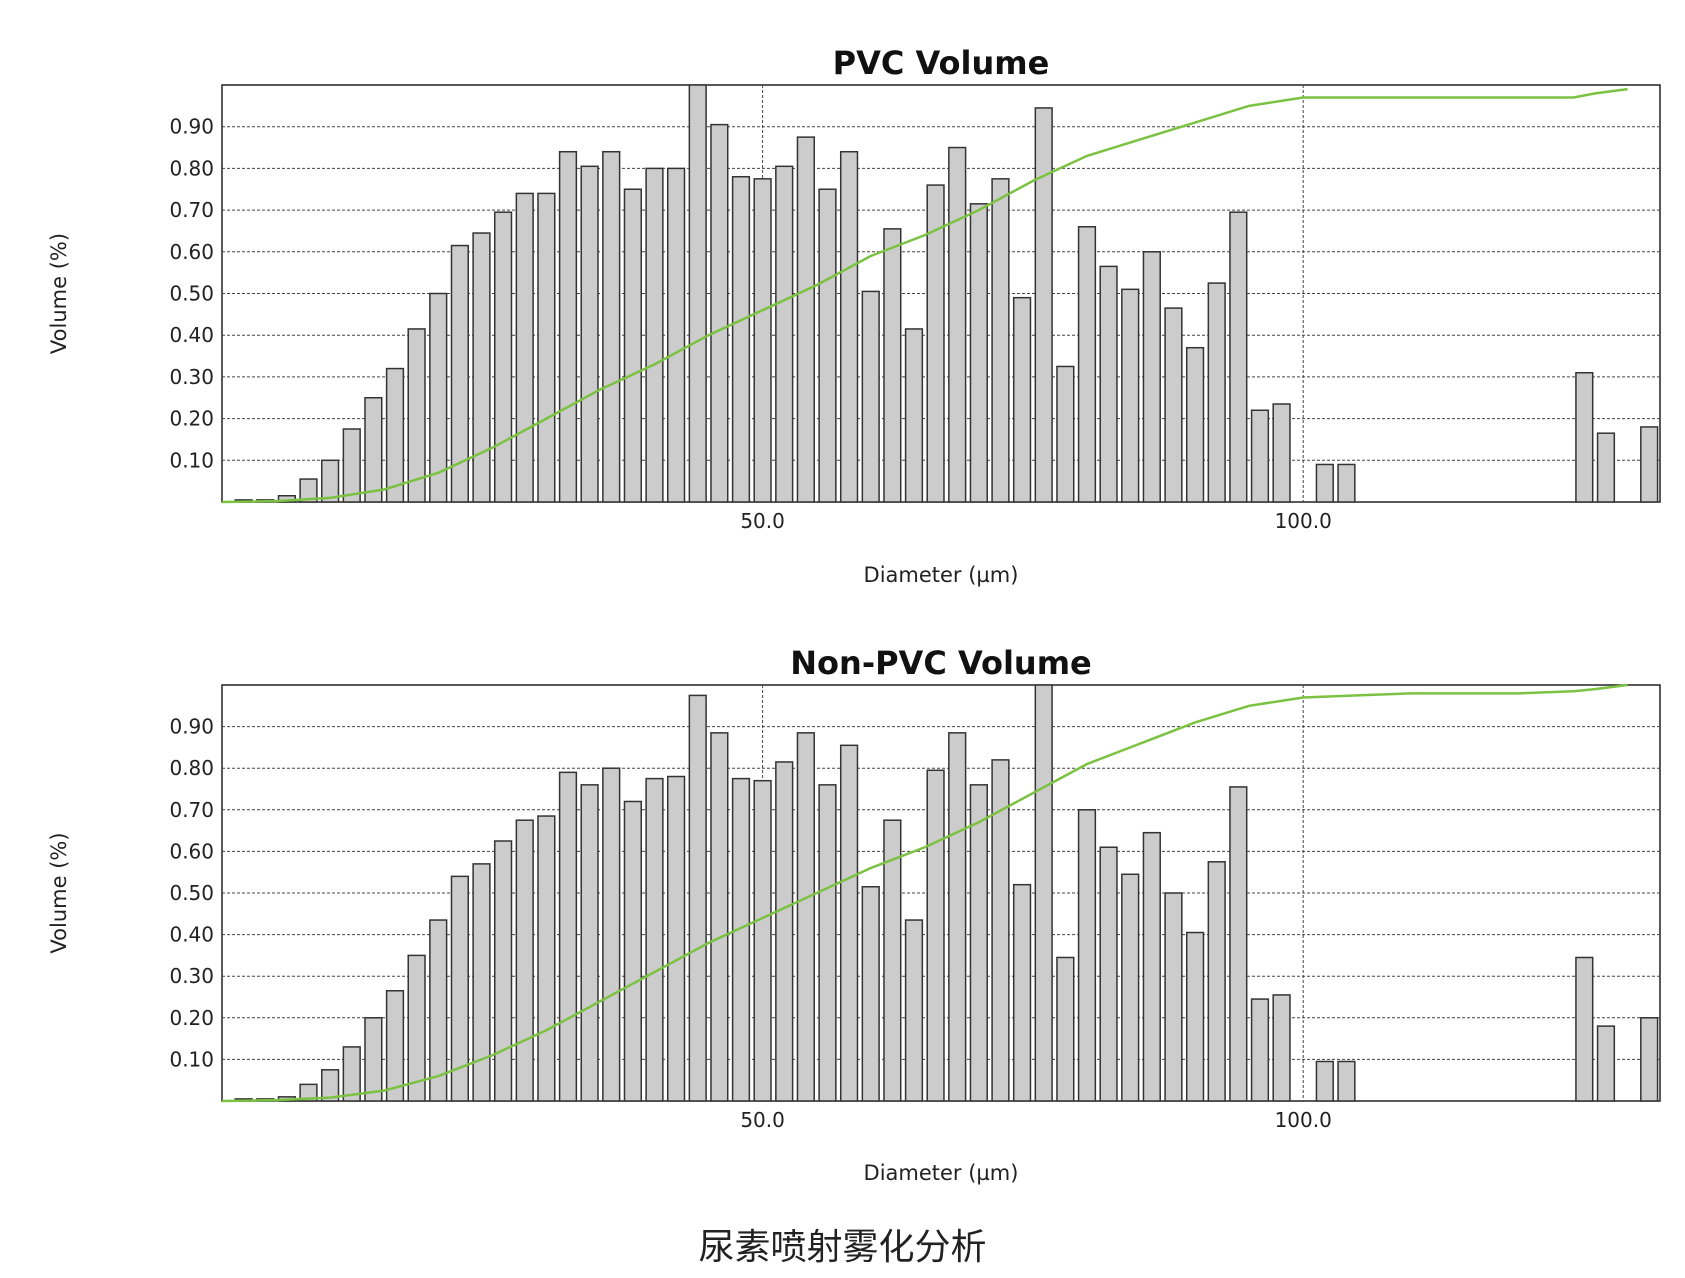  Describe the element at coordinates (842, 1247) in the screenshot. I see `figure-caption: 尿素喷射雾化分析` at that location.